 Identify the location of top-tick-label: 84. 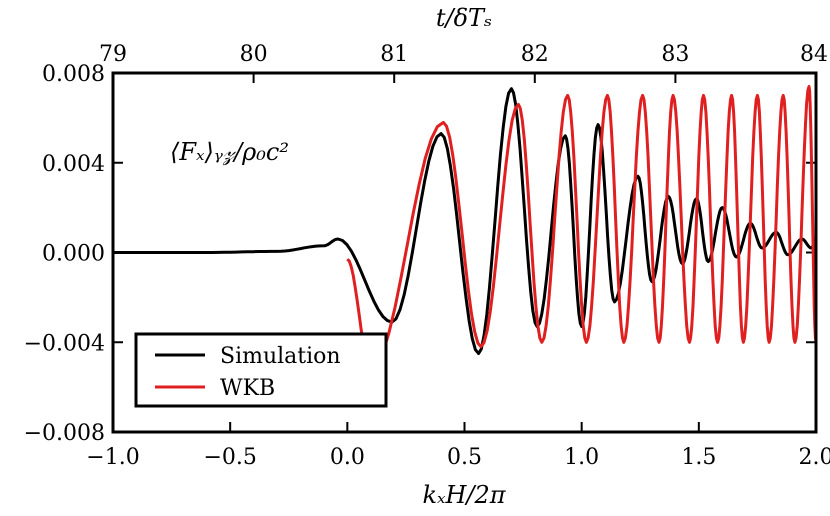
(814, 54).